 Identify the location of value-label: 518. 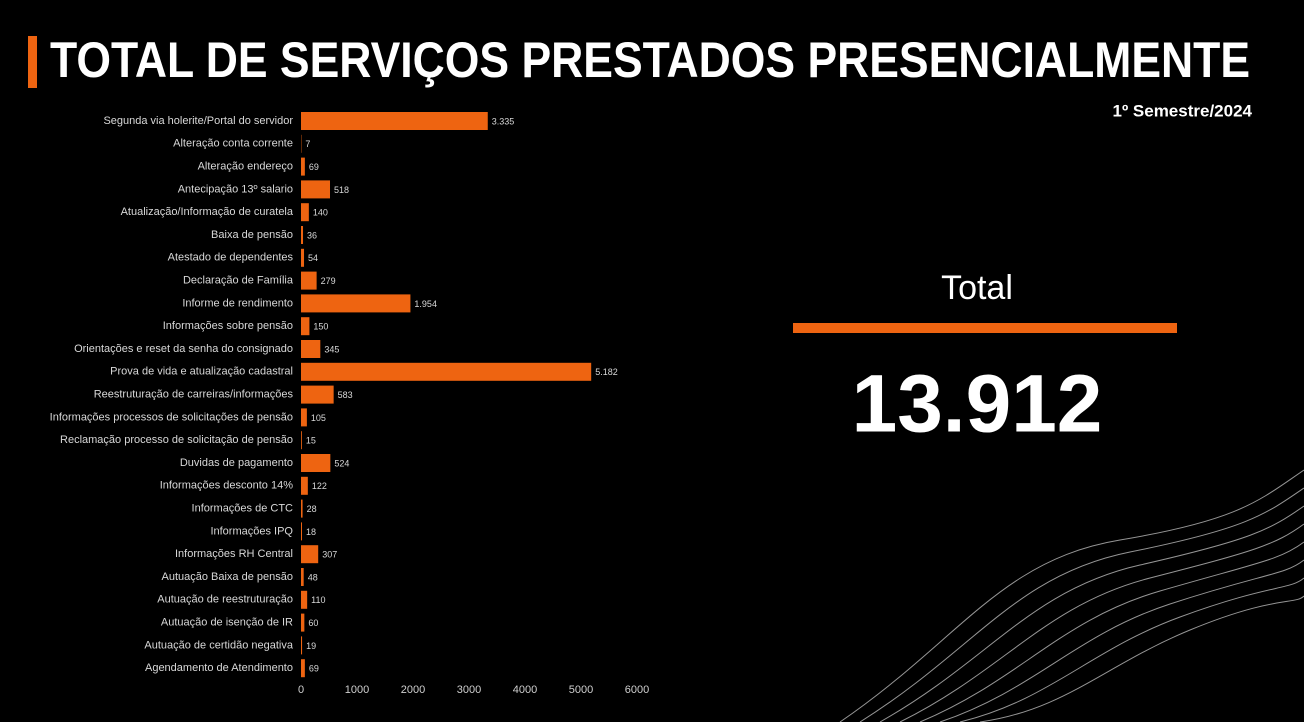
(341, 190).